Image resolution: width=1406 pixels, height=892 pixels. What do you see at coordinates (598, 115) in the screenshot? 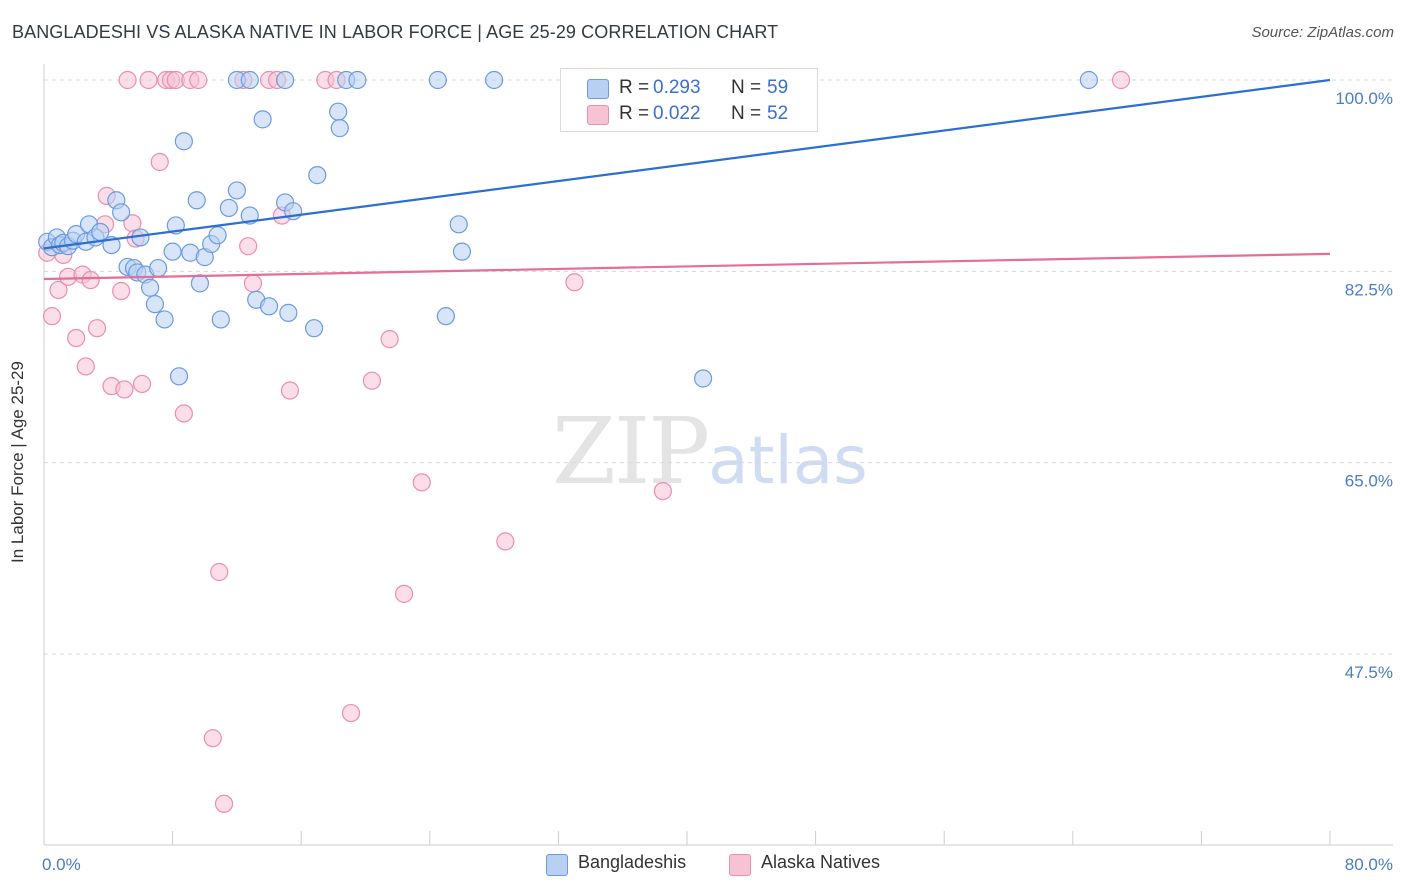
I see `legend-swatch-pink` at bounding box center [598, 115].